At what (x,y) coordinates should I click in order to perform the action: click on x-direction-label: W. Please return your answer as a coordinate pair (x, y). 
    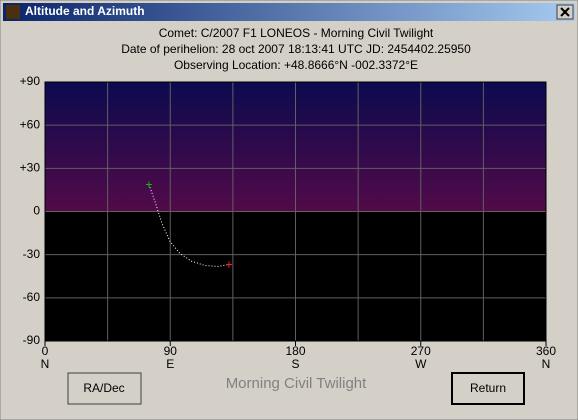
    Looking at the image, I should click on (421, 364).